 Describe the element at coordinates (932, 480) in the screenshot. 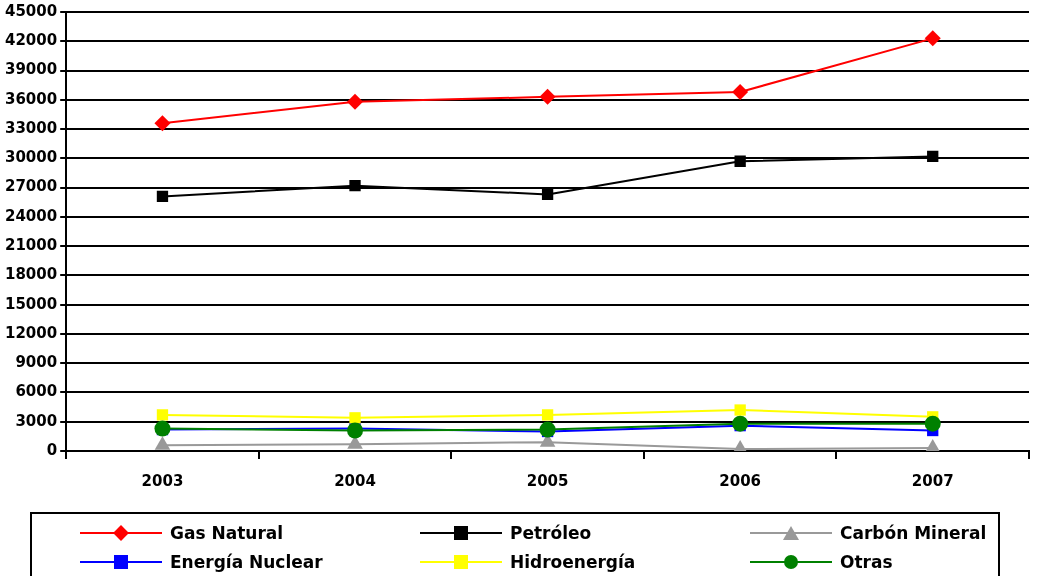

I see `x-tick-label: 2007` at that location.